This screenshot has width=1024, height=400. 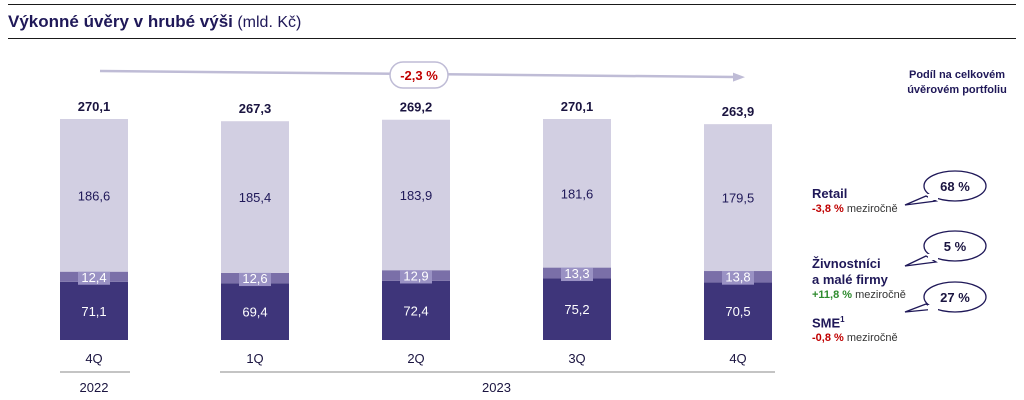 I want to click on chart-title: Výkonné úvěry v hrubé výši (mld. Kč), so click(x=512, y=26).